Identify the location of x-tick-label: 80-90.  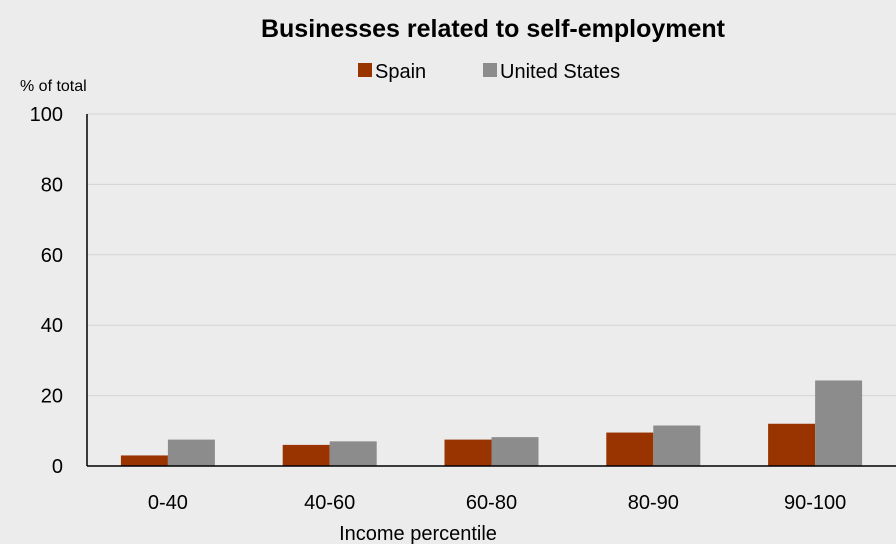
(653, 503).